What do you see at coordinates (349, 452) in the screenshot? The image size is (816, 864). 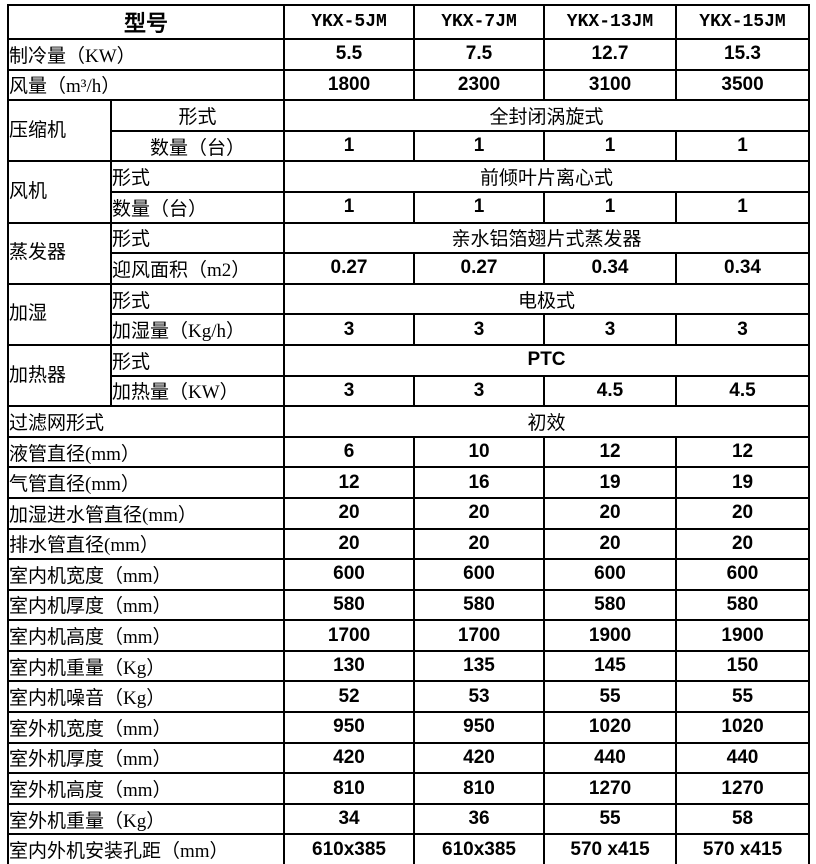 I see `value-cell: 6` at bounding box center [349, 452].